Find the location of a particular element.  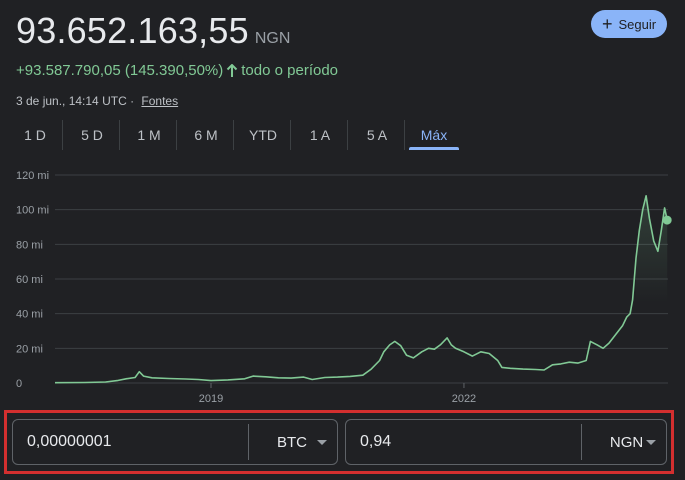

x-tick-label: 2019 is located at coordinates (211, 399).